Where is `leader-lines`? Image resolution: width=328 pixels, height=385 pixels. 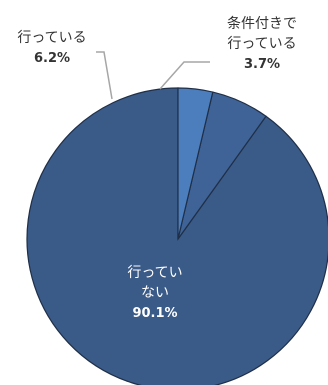
leader-lines is located at coordinates (153, 75).